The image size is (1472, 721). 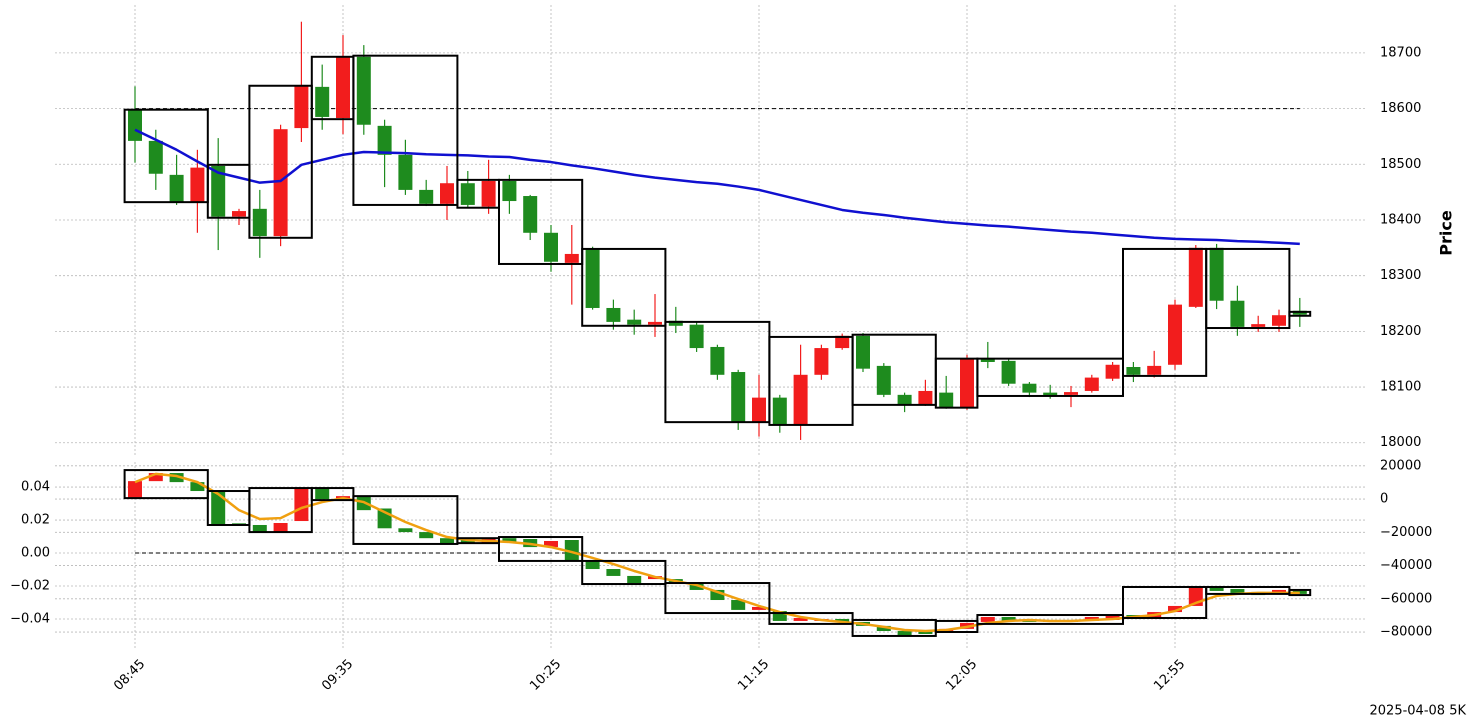 I want to click on y2-tick-label: −40000, so click(x=1406, y=565).